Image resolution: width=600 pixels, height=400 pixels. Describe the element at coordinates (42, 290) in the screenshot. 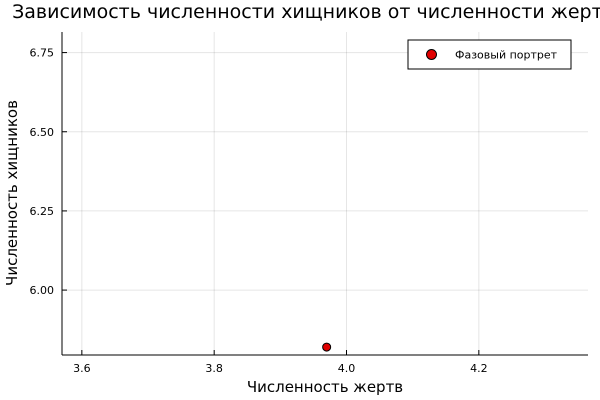

I see `y-tick-label: 6.00` at that location.